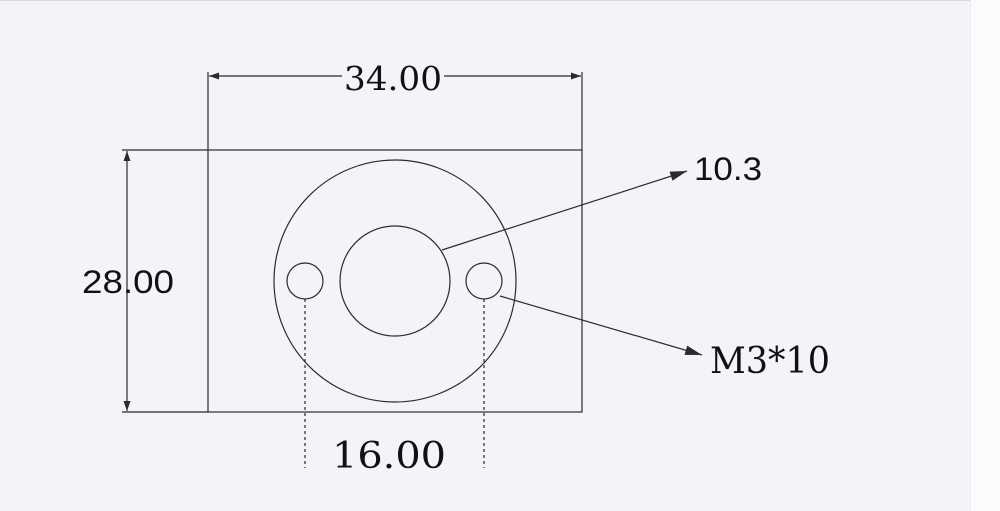 This screenshot has height=511, width=1000. What do you see at coordinates (728, 169) in the screenshot?
I see `bore-callout-text: 10.3` at bounding box center [728, 169].